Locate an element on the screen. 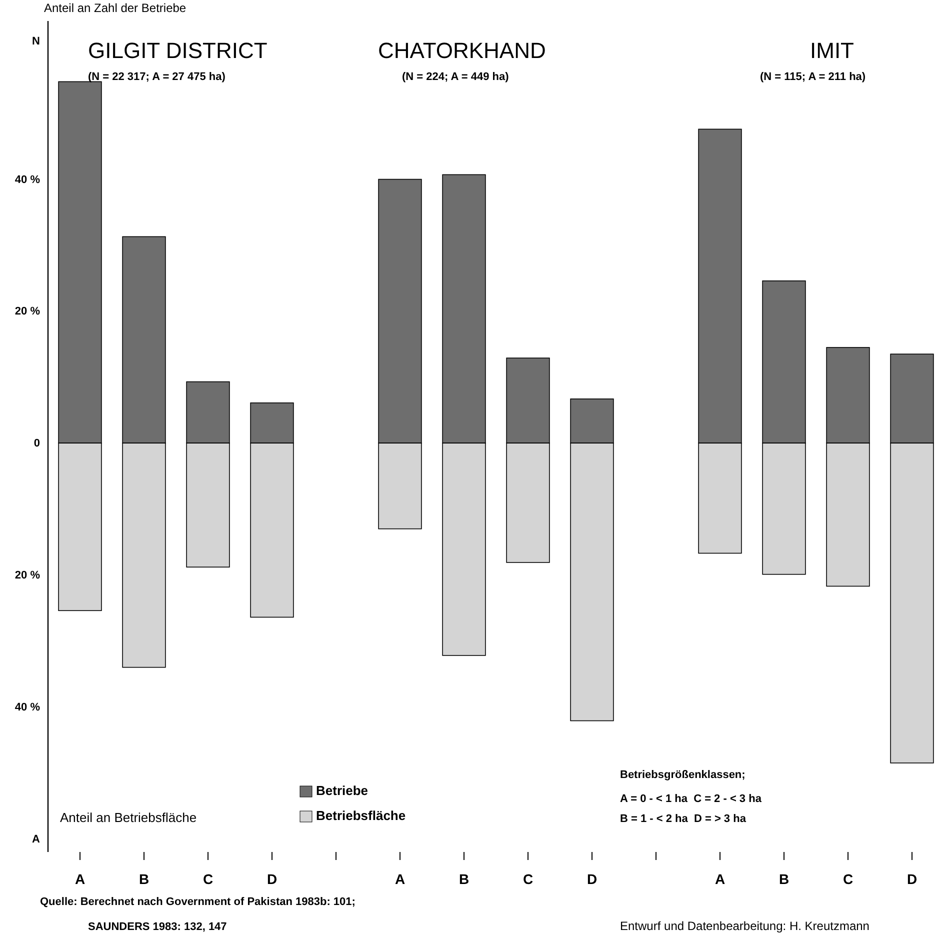  annotation: A = 0 - < 1 ha C = 2 - < 3 ha is located at coordinates (691, 799).